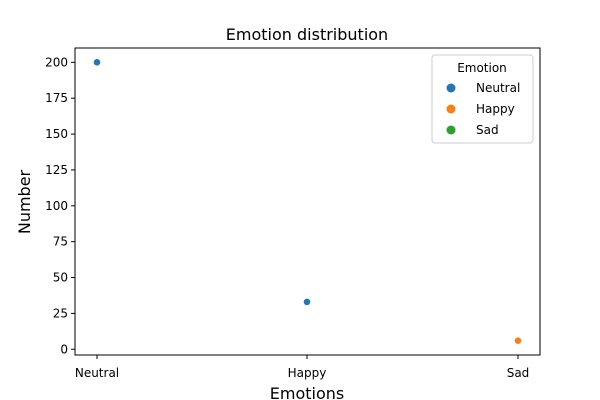 The width and height of the screenshot is (600, 400). I want to click on x-axis: Neutral Happy Sad, so click(302, 367).